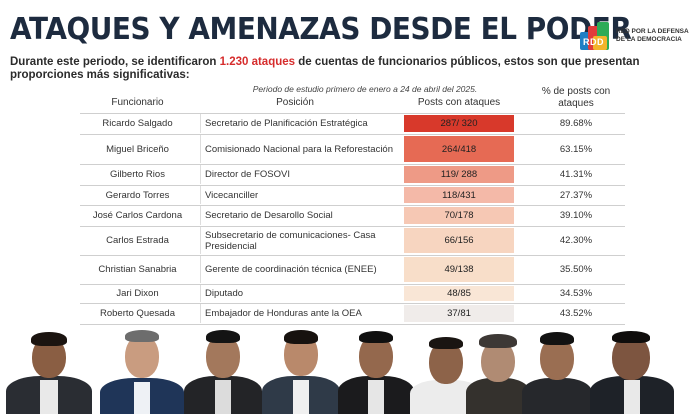 The image size is (700, 414). Describe the element at coordinates (137, 215) in the screenshot. I see `official-name: José Carlos Cardona` at that location.